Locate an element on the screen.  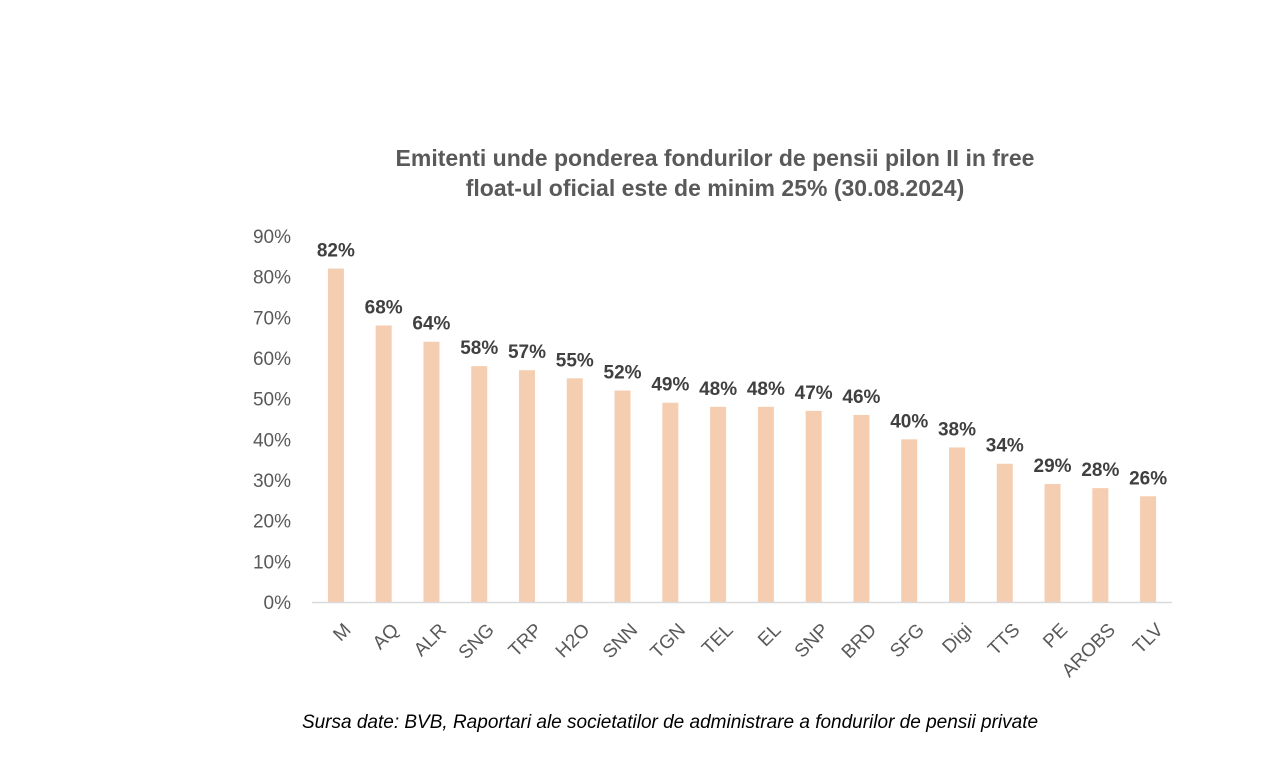
y-axis: 0% 10% 20% 30% 40% 50% 60% 70% 80% 90% is located at coordinates (272, 420).